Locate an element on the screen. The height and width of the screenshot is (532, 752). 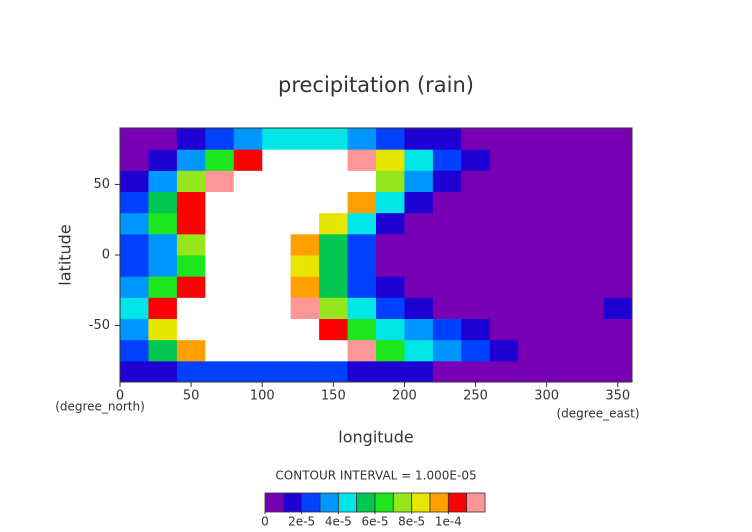
x-tick-label: 300 is located at coordinates (546, 396).